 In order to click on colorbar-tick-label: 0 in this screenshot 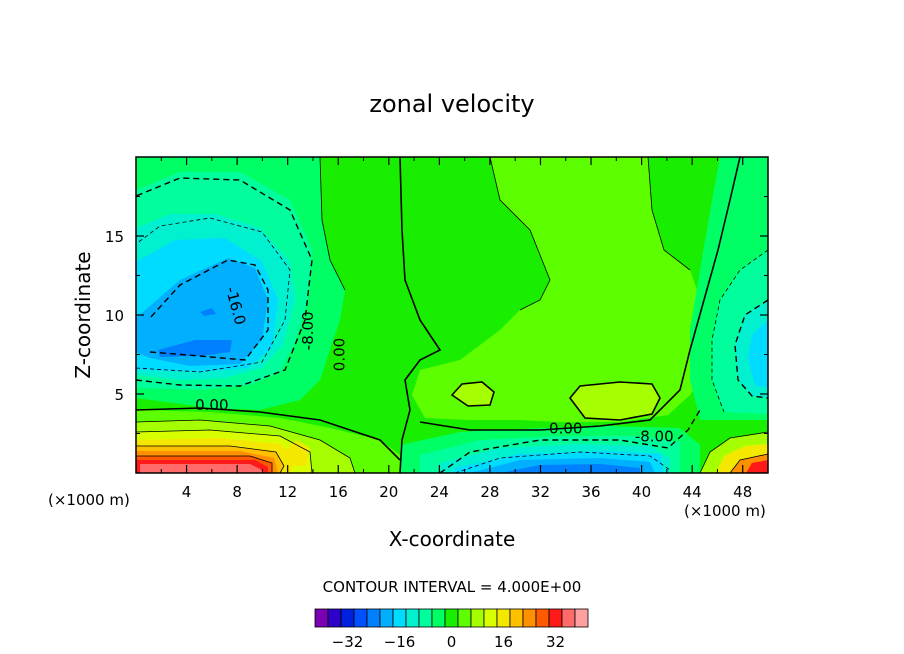, I will do `click(452, 642)`.